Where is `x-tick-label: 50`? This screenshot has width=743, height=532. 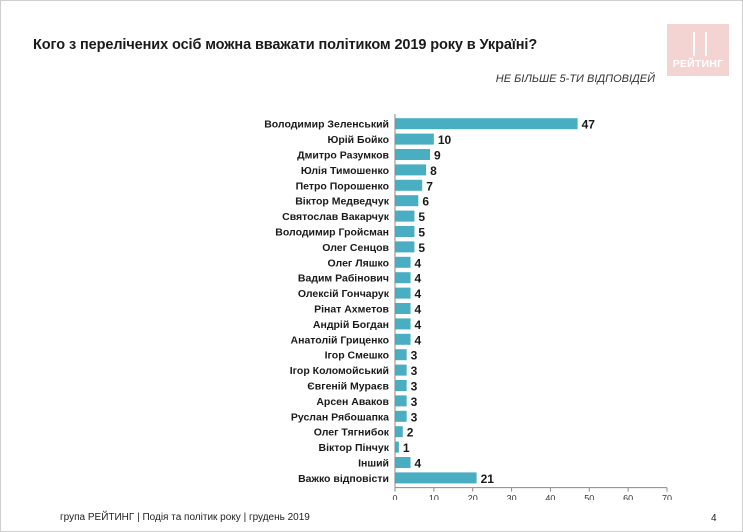
x-tick-label: 50 is located at coordinates (589, 497).